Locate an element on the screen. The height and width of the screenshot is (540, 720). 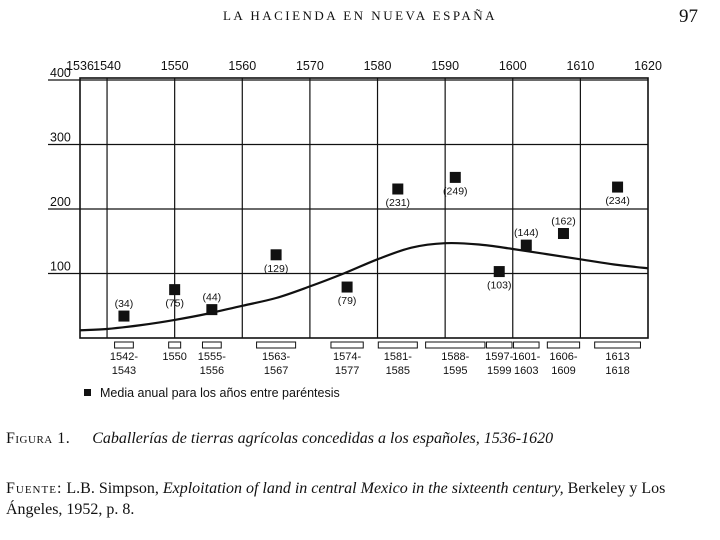
period-label: 1609 is located at coordinates (563, 371).